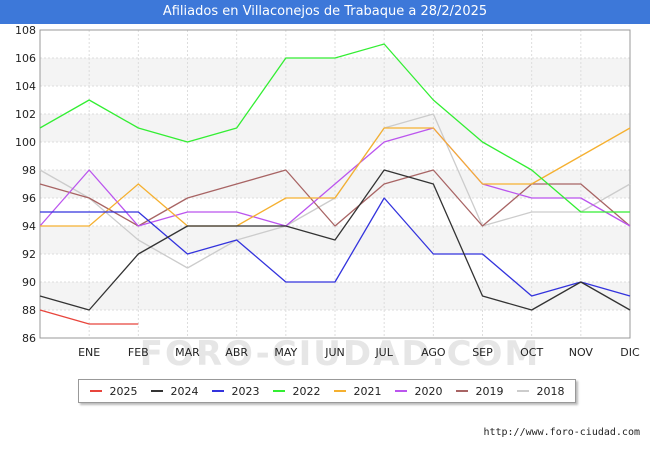 The image size is (650, 450). I want to click on legend-label: 2018, so click(550, 391).